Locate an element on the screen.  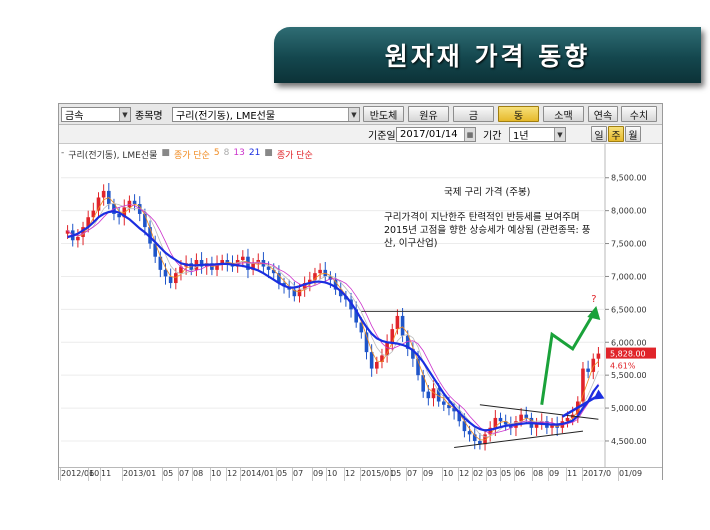
y-tick-label: 8,500.00 is located at coordinates (629, 178).